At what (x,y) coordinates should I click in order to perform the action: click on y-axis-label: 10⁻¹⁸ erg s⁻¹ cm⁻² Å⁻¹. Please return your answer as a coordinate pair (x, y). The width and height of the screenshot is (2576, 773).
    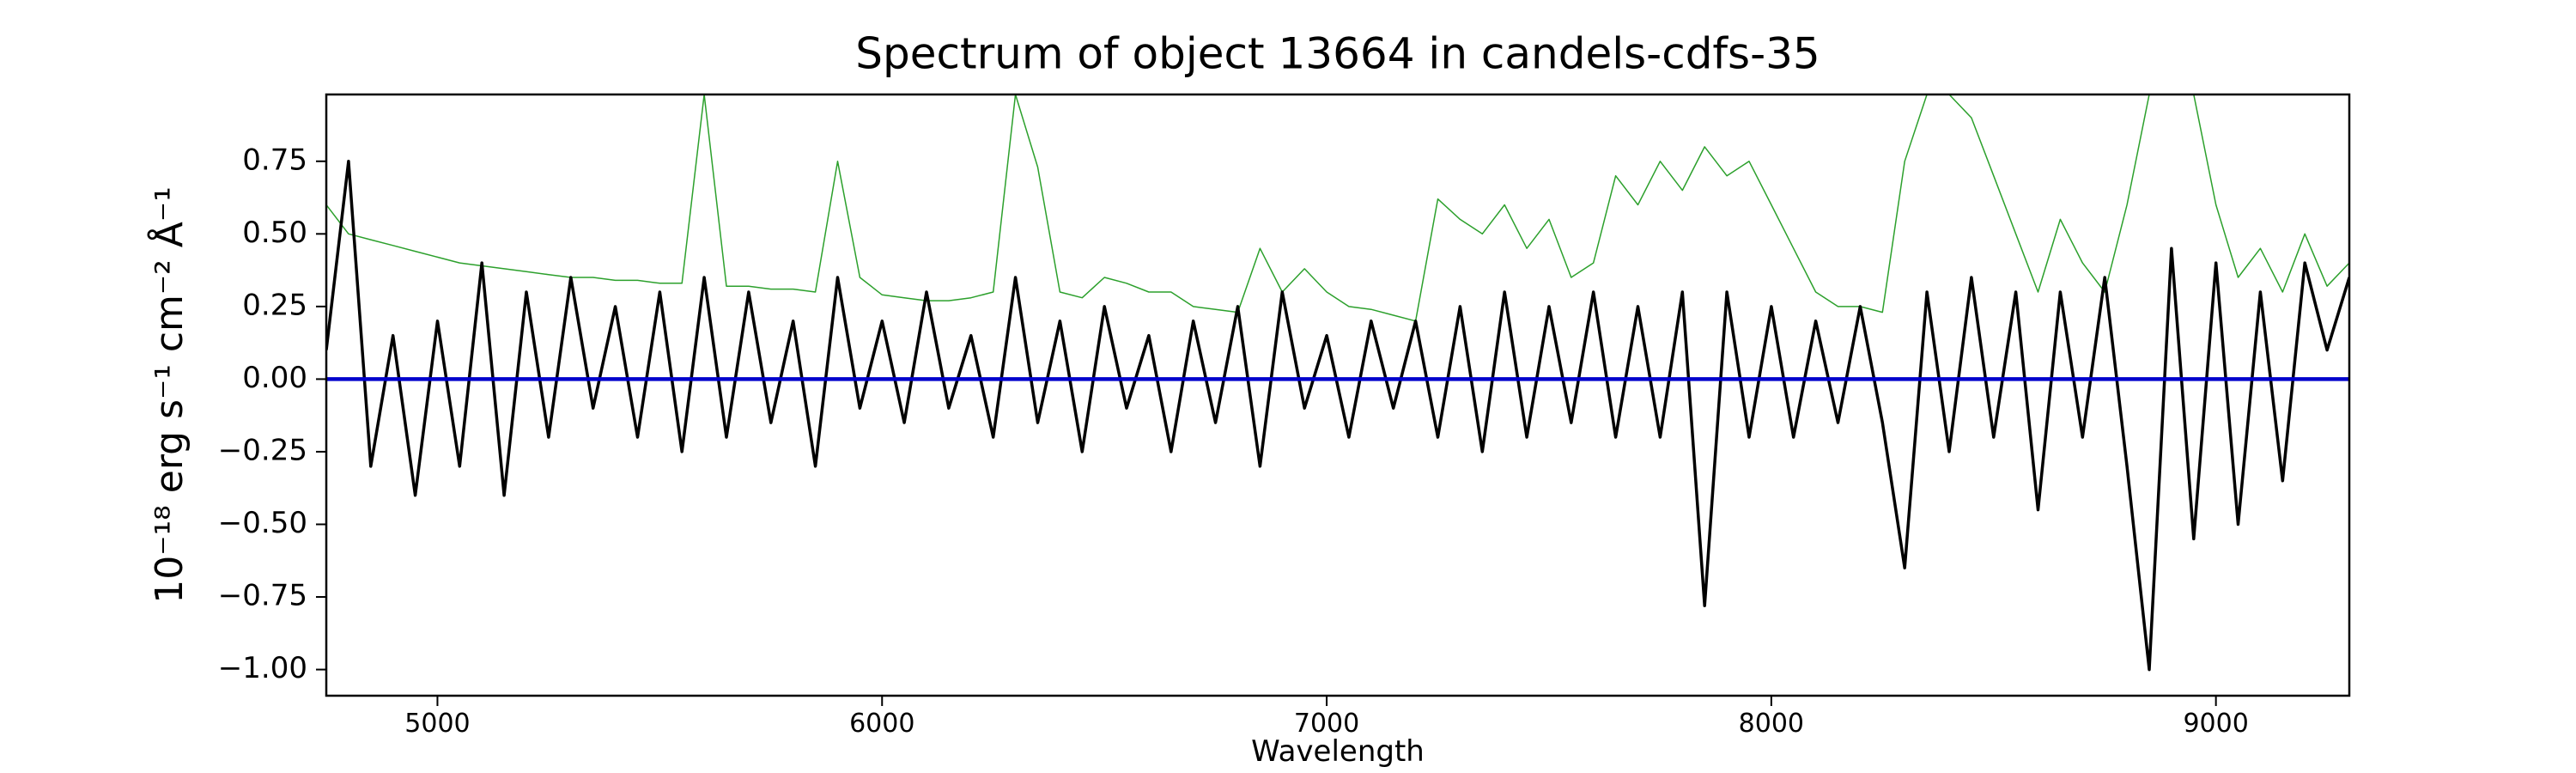
    Looking at the image, I should click on (169, 394).